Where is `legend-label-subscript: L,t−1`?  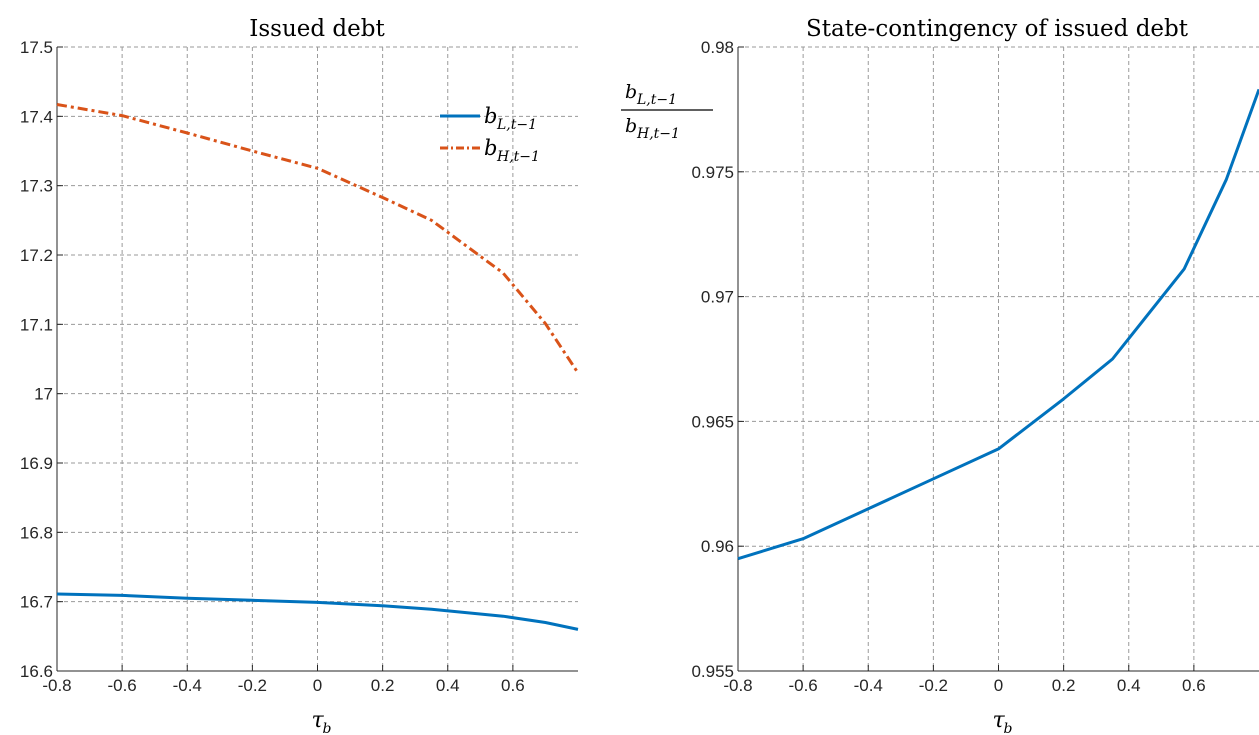
legend-label-subscript: L,t−1 is located at coordinates (516, 125).